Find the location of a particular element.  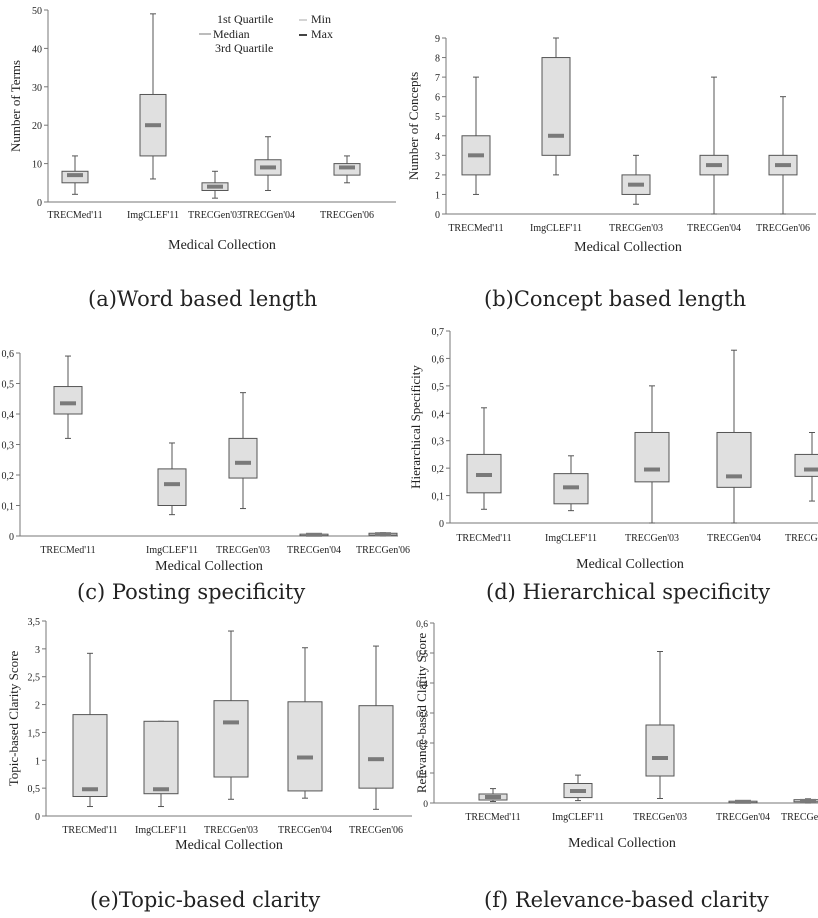

y-tick-label: 30 is located at coordinates (37, 88).